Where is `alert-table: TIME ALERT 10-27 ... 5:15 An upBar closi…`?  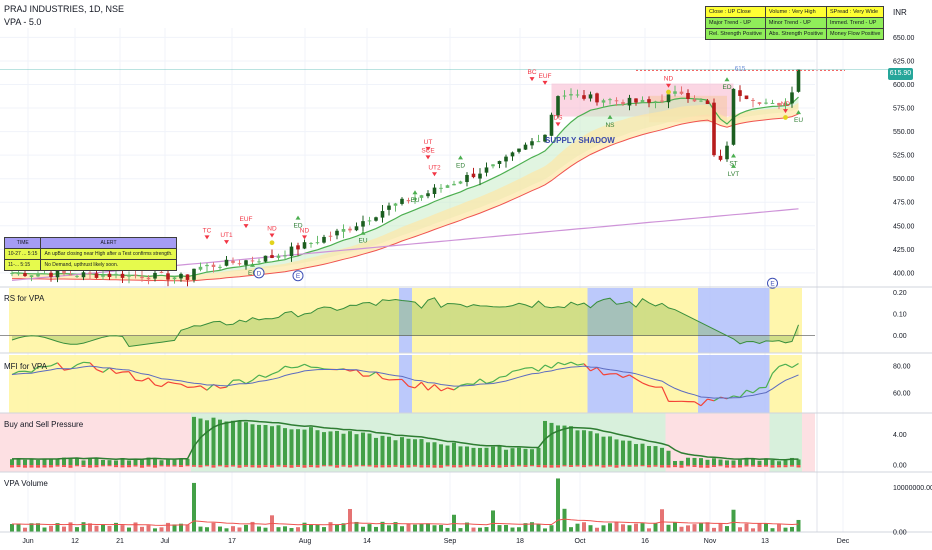
alert-table: TIME ALERT 10-27 ... 5:15 An upBar closi… is located at coordinates (90, 254).